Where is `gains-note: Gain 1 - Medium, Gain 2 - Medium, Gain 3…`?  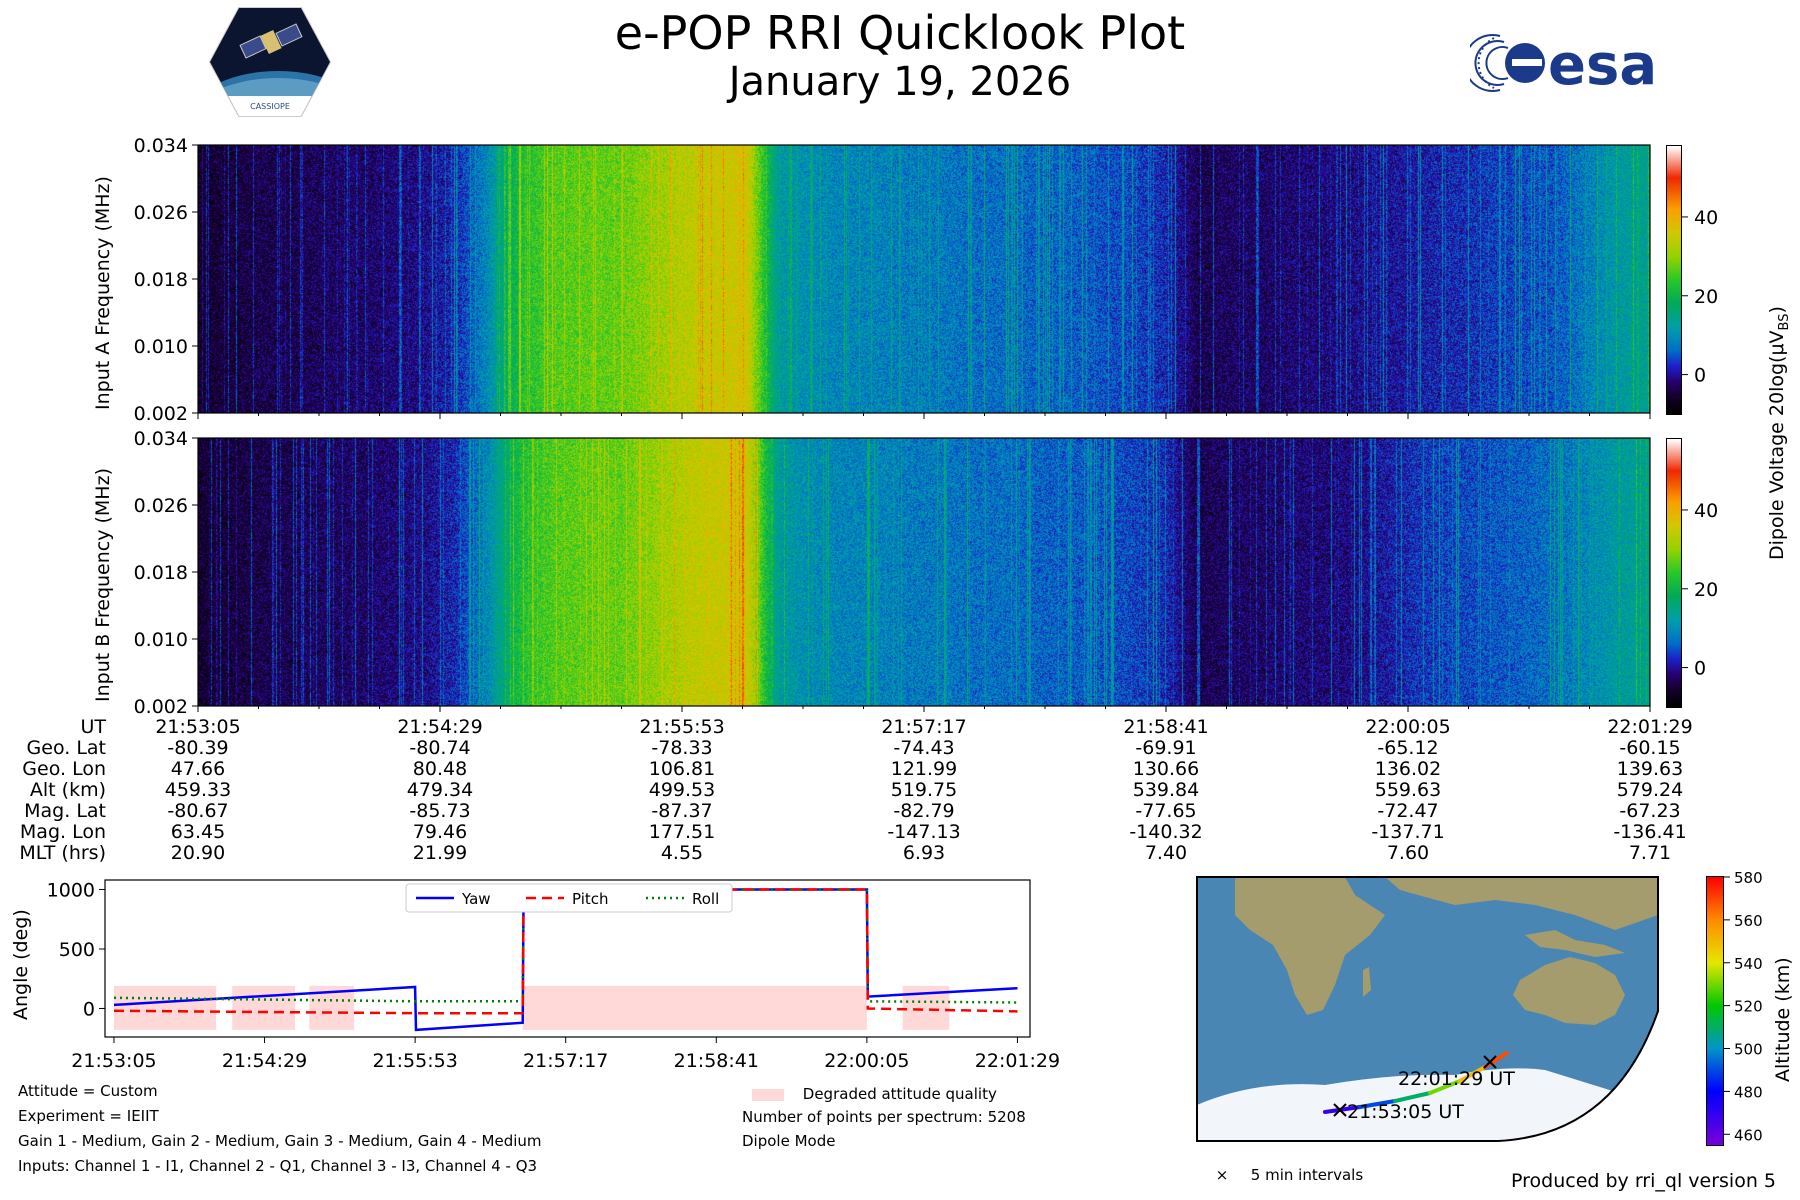
gains-note: Gain 1 - Medium, Gain 2 - Medium, Gain 3… is located at coordinates (280, 1141).